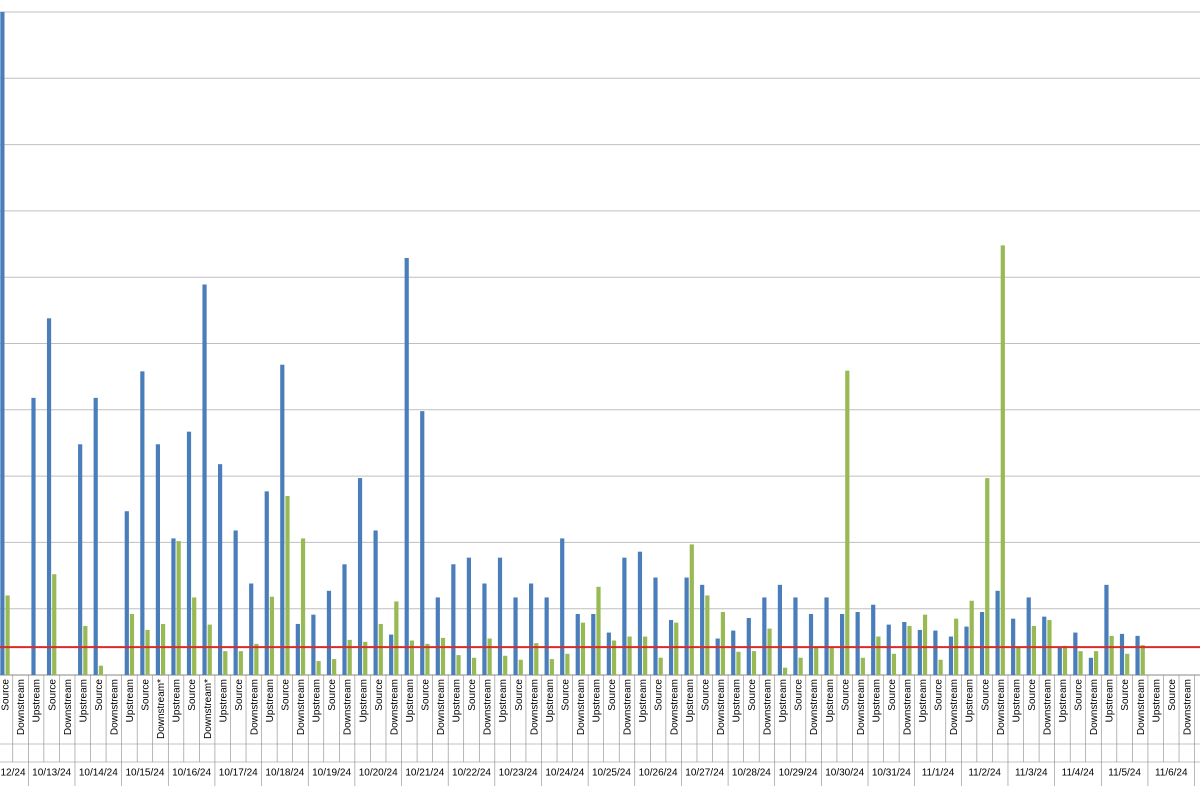 Image resolution: width=1200 pixels, height=786 pixels. Describe the element at coordinates (844, 773) in the screenshot. I see `group-label: 10/30/24` at that location.